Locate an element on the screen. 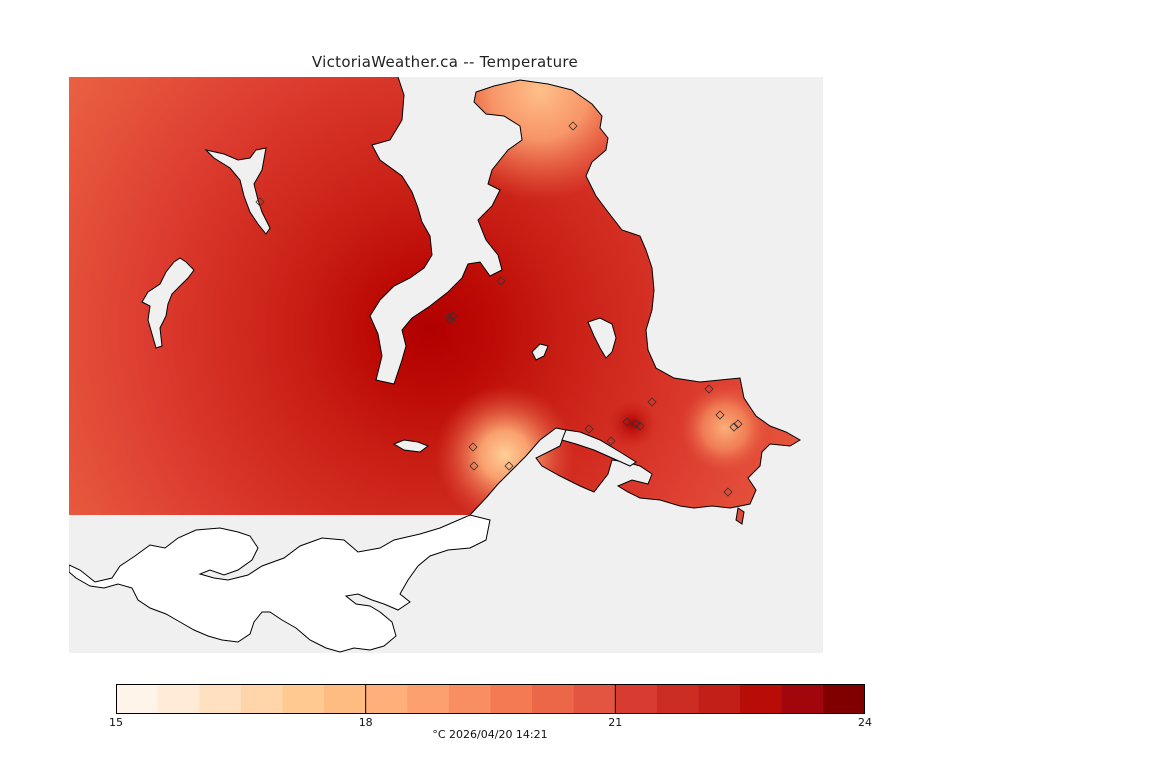 This screenshot has height=768, width=1152. colorbar-border is located at coordinates (490, 699).